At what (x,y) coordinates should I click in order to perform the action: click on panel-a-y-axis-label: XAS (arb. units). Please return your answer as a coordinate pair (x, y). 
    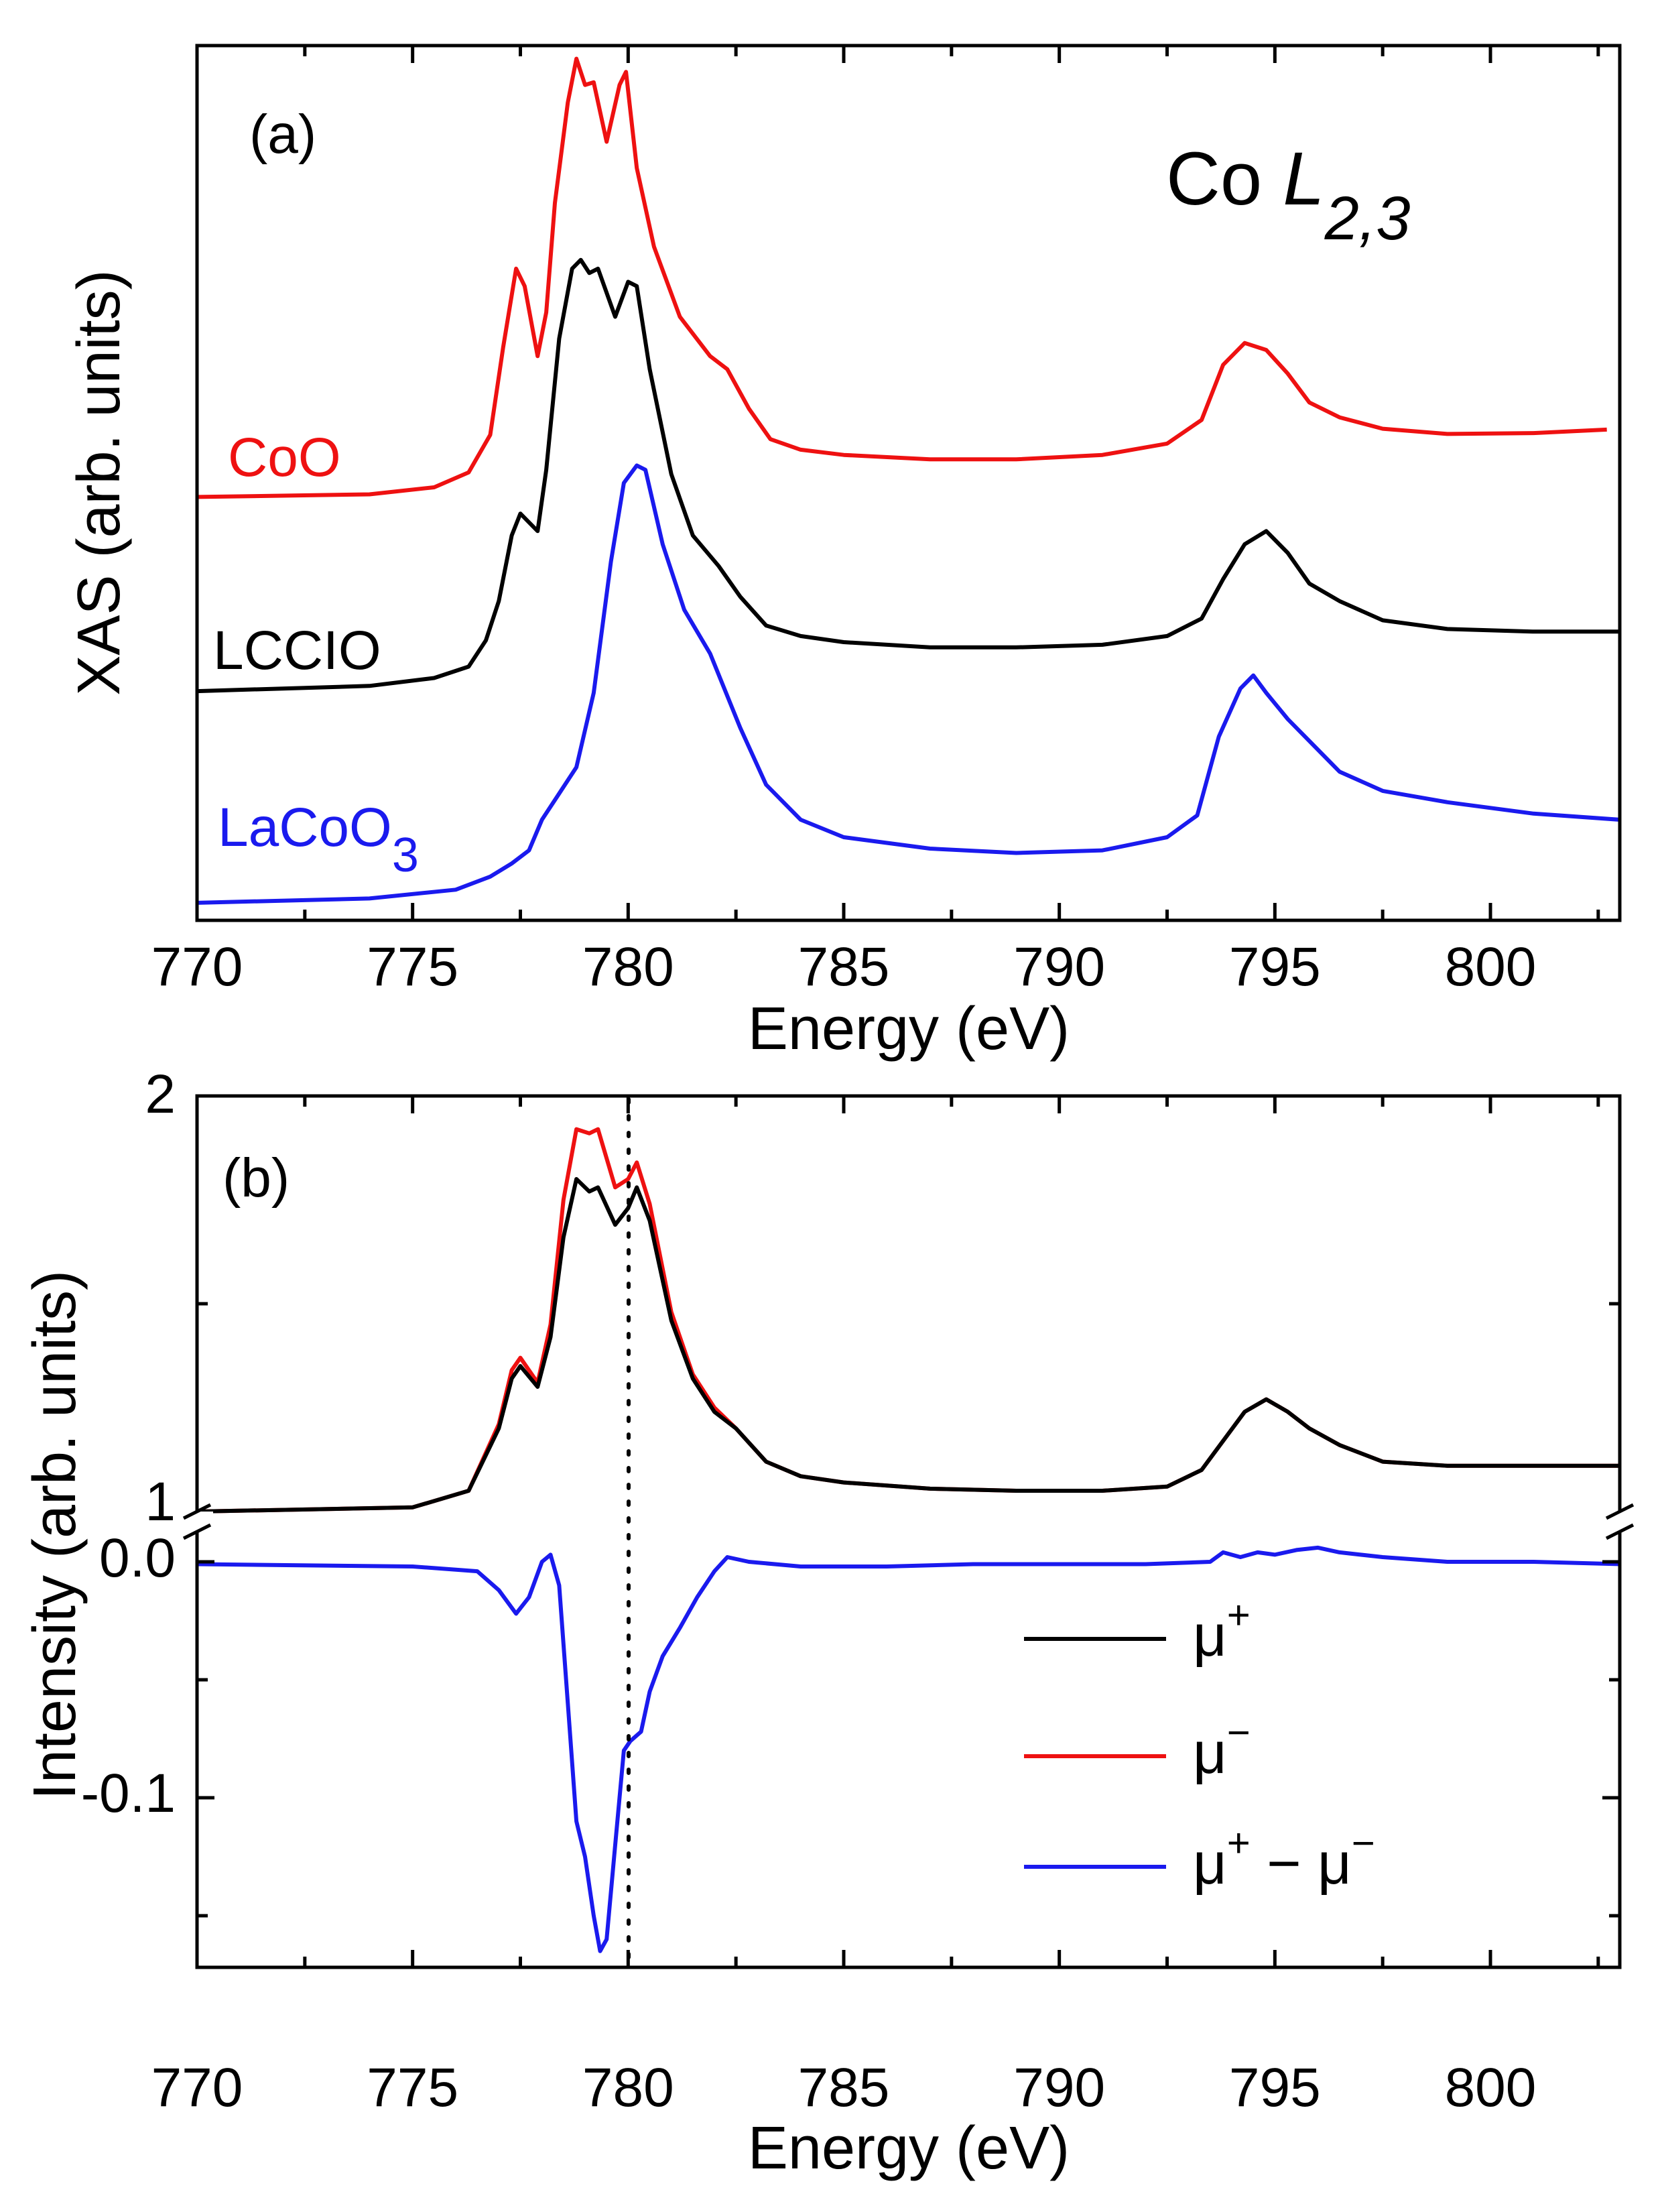
    Looking at the image, I should click on (99, 482).